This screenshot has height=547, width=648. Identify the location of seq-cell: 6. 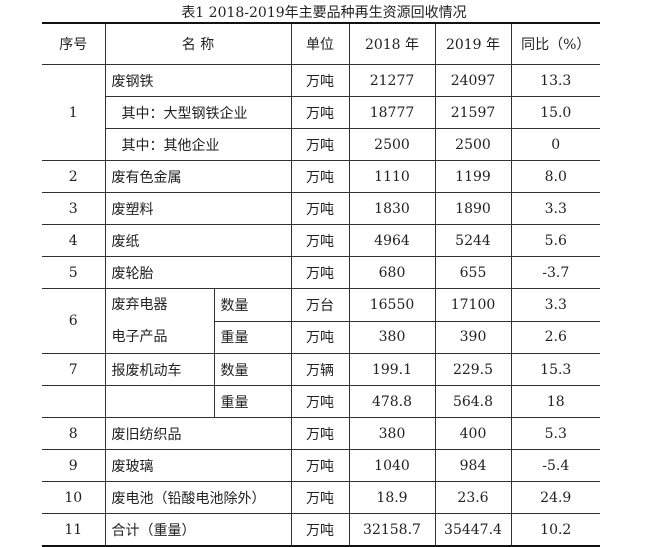
(74, 321).